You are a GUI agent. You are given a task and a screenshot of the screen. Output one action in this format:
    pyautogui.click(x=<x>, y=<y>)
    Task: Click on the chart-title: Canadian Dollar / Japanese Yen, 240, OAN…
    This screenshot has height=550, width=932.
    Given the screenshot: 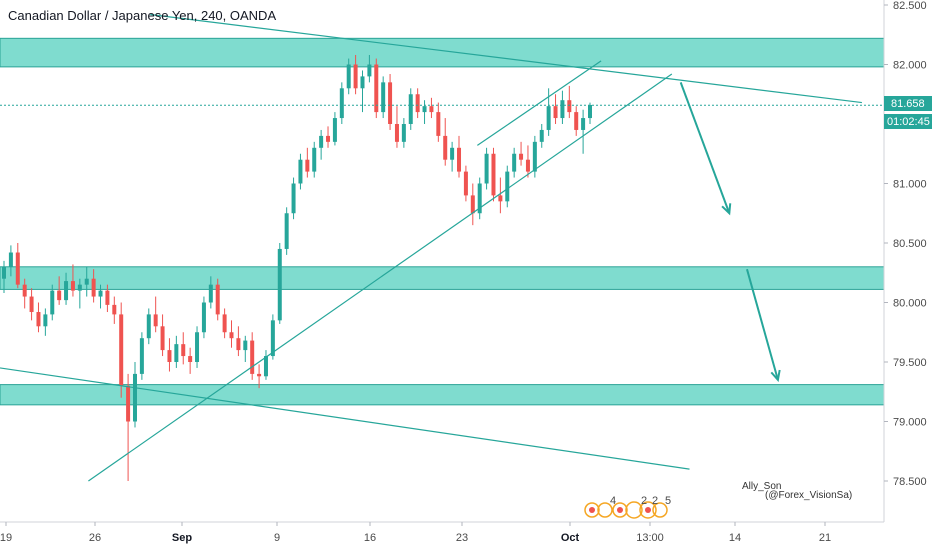 What is the action you would take?
    pyautogui.click(x=142, y=15)
    